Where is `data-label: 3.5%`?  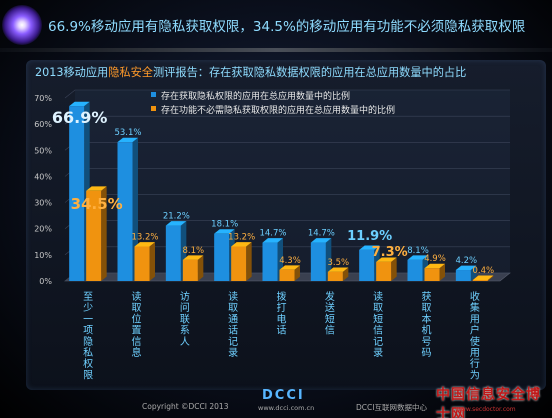 data-label: 3.5% is located at coordinates (339, 263).